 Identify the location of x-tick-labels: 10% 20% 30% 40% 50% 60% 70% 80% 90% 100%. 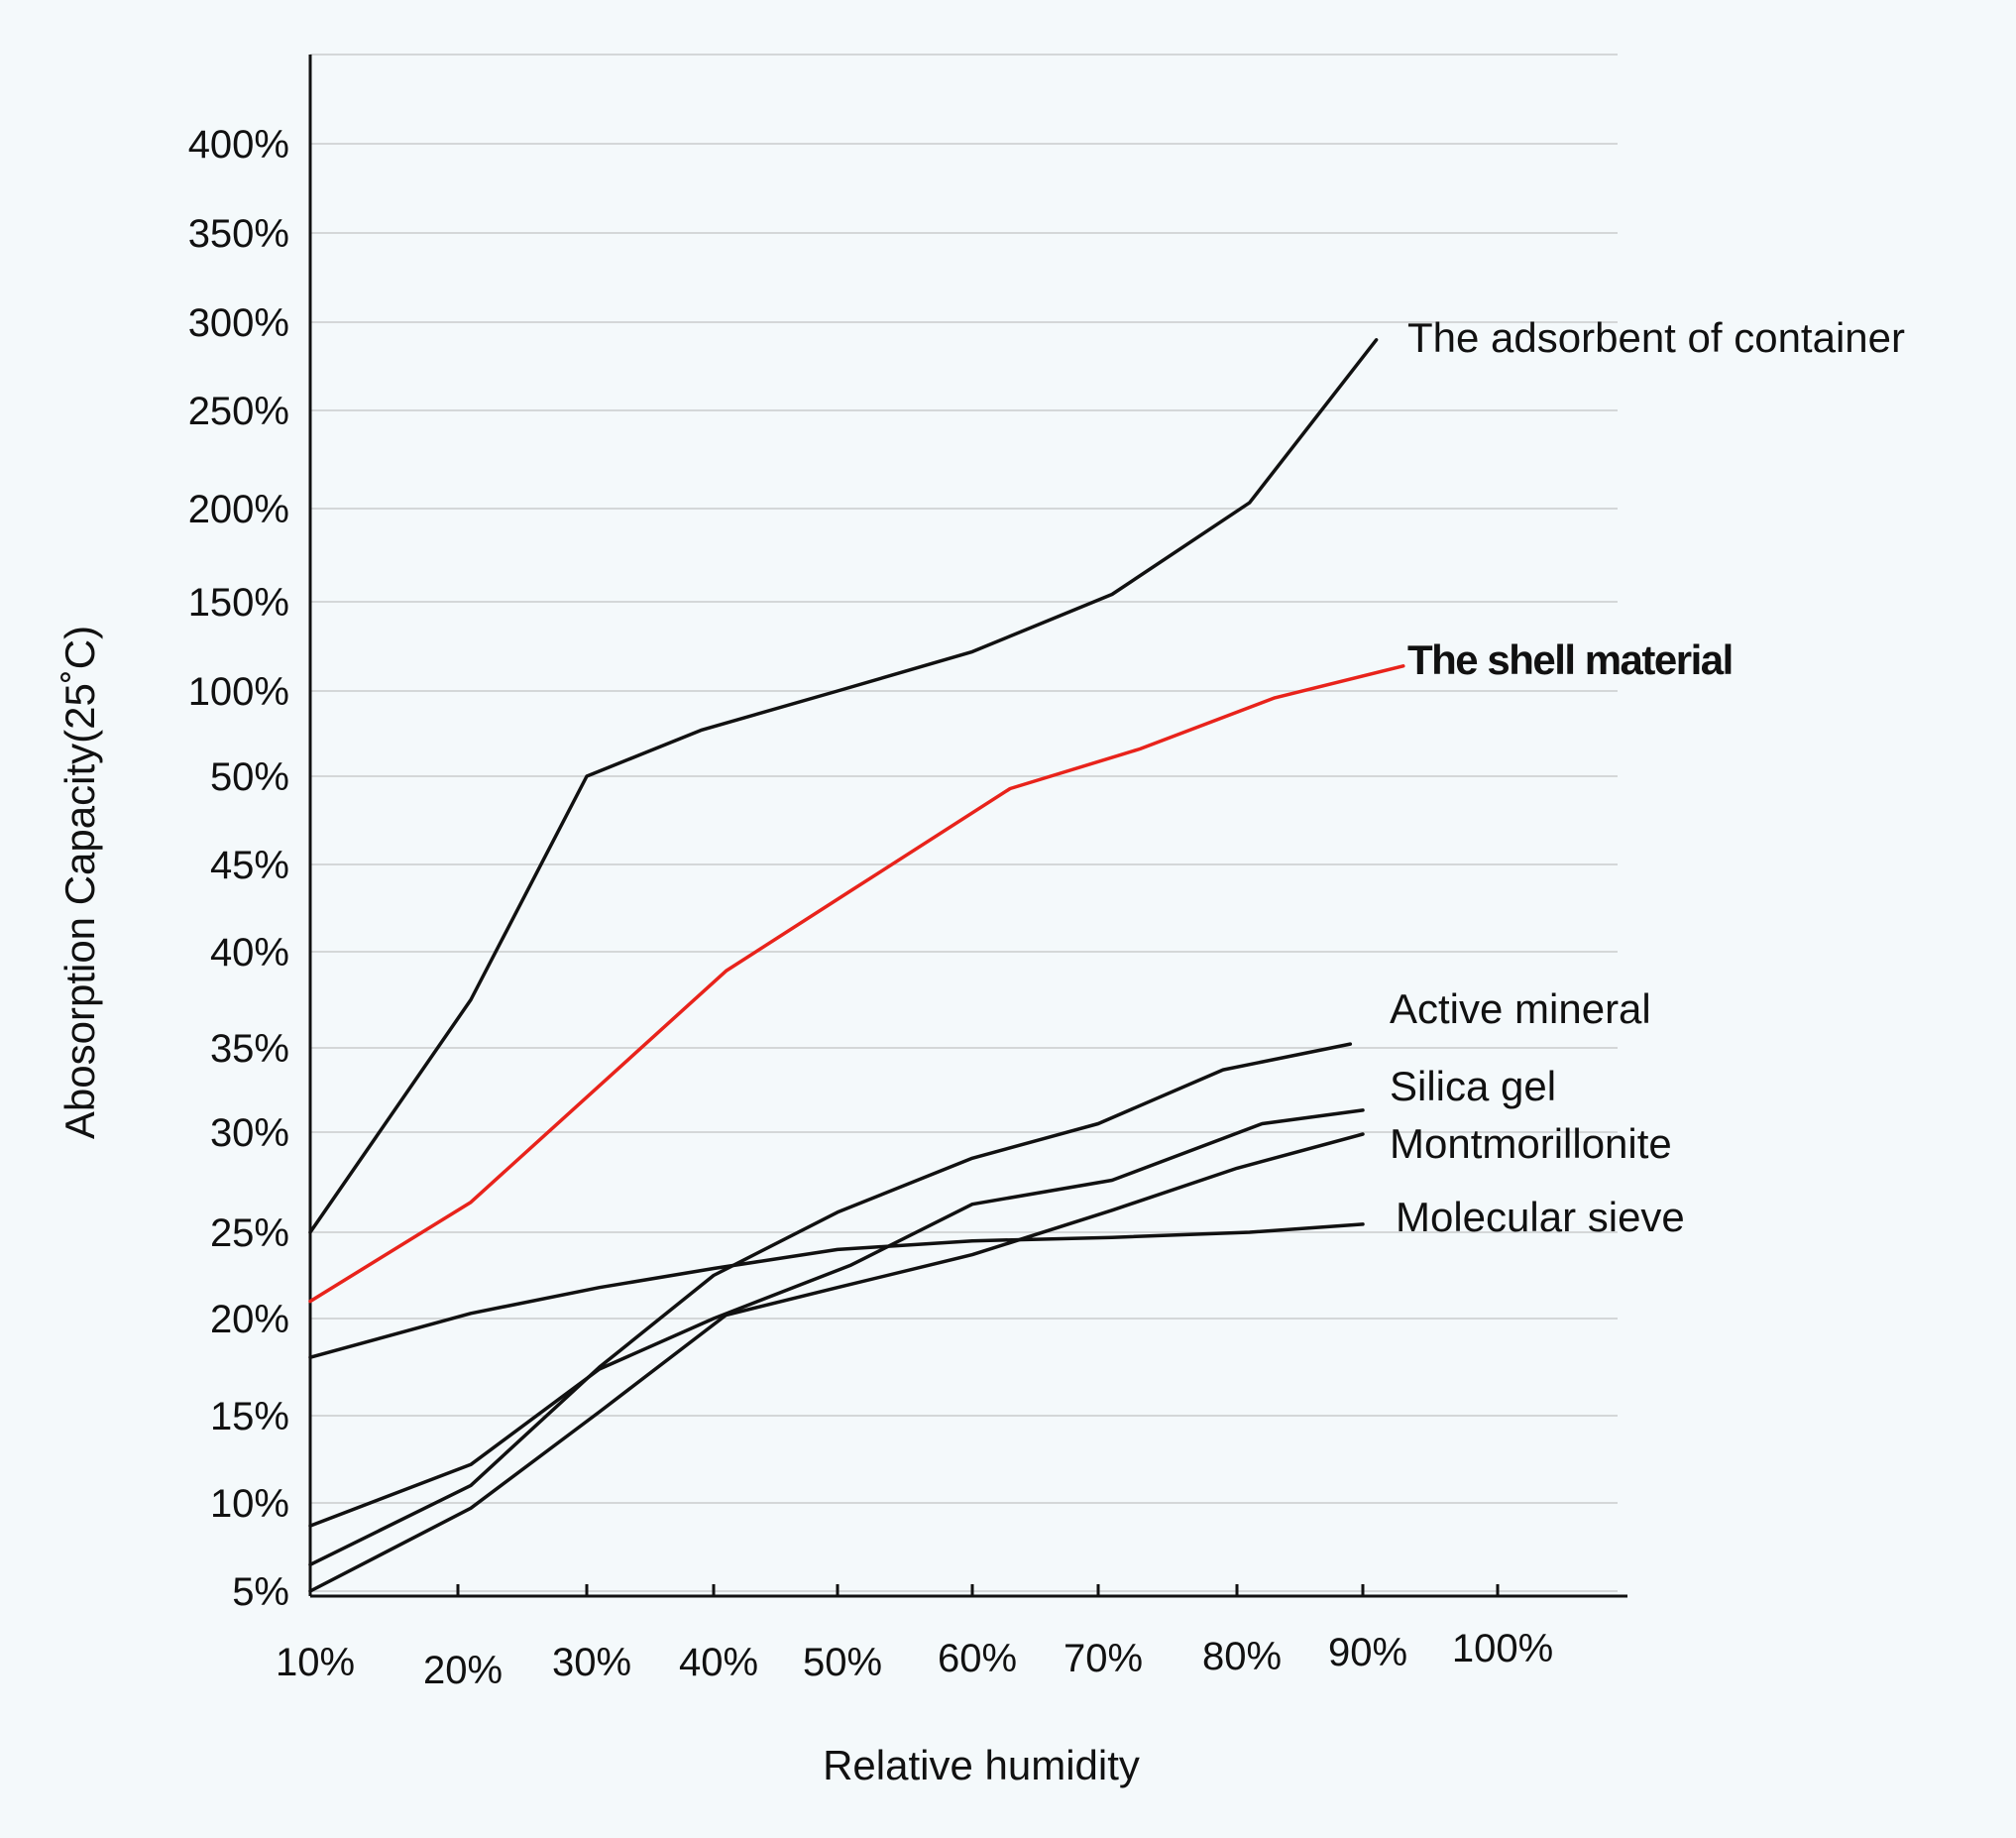
(914, 1638).